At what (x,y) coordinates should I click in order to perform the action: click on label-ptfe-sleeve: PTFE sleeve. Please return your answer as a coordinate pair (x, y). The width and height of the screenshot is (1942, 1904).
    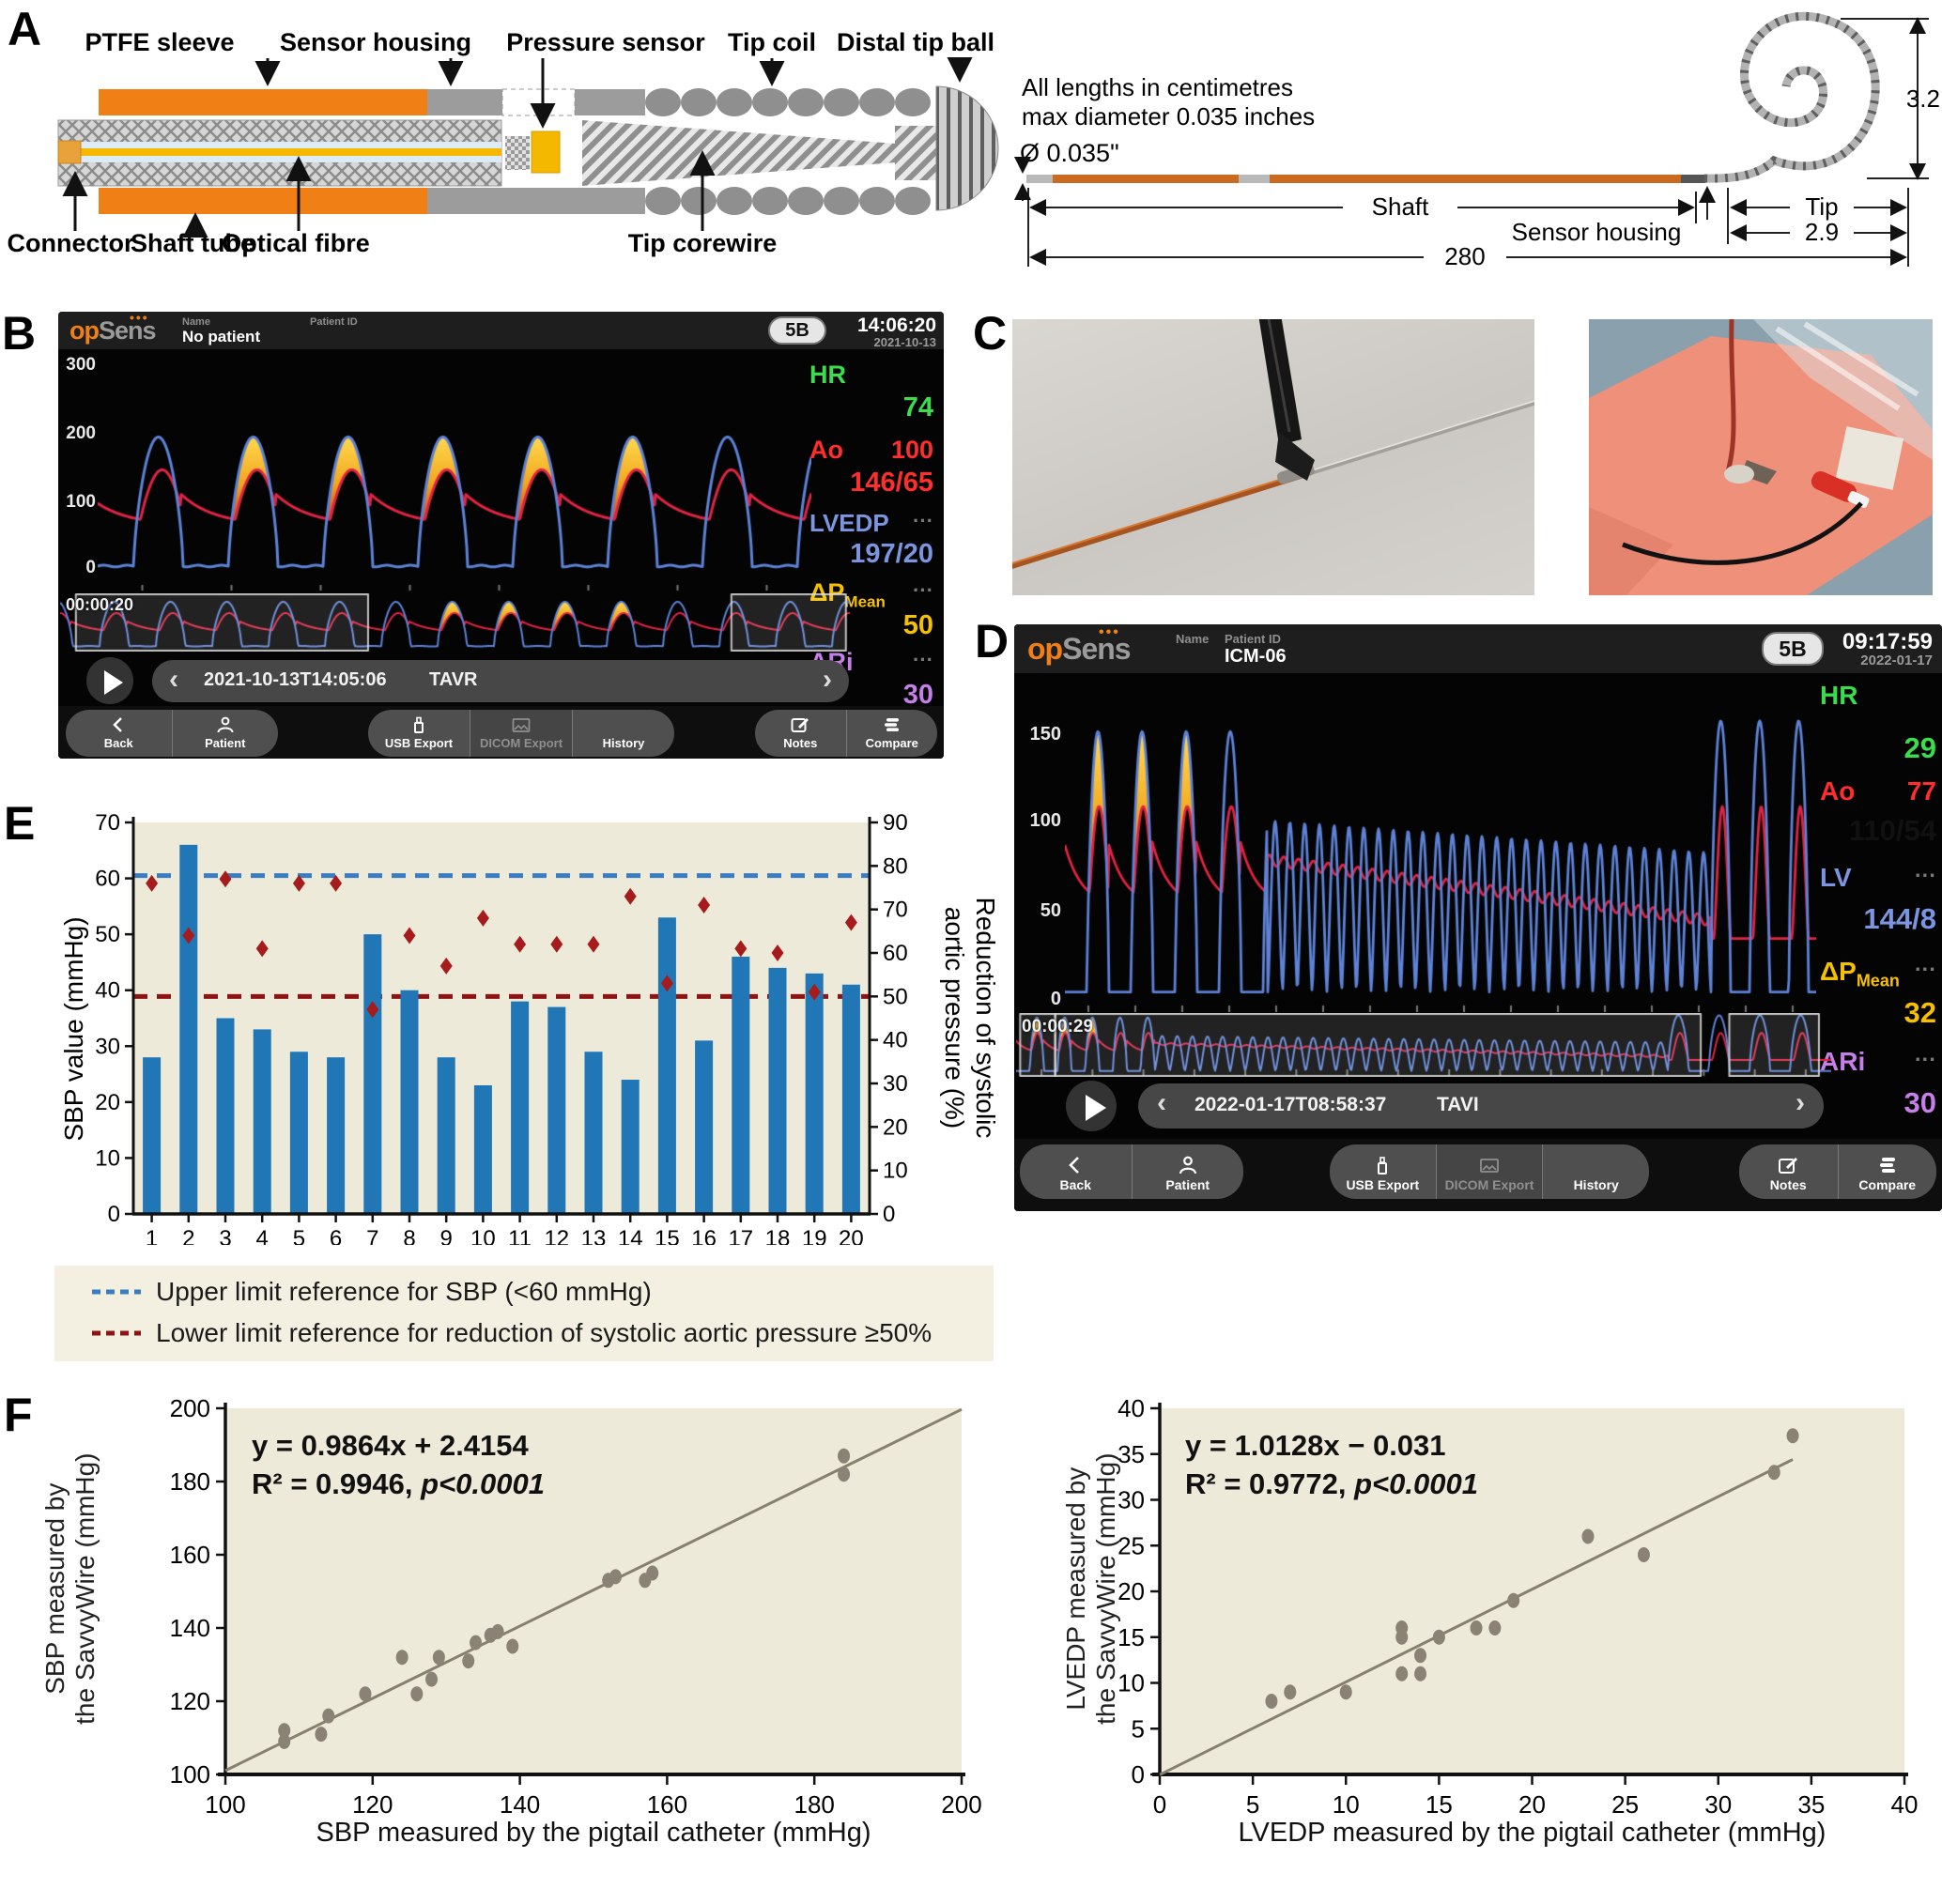
    Looking at the image, I should click on (159, 42).